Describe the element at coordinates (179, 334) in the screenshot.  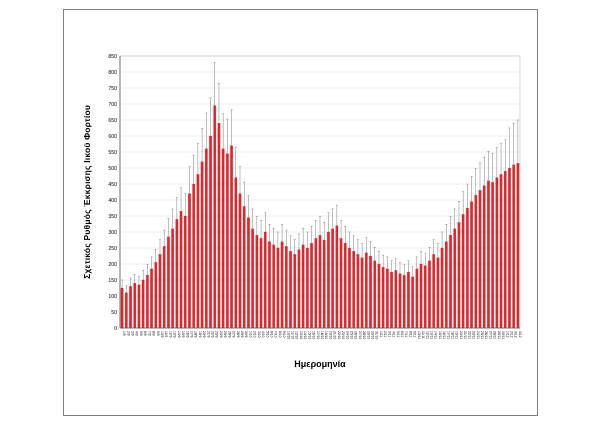
I see `x-tick-label: 14/9` at that location.